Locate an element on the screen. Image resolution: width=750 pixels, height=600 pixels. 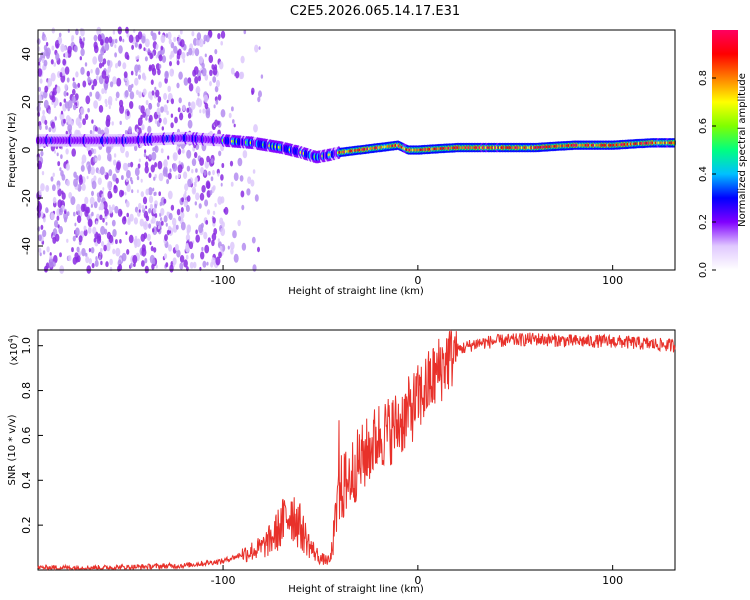
spectrogram-noise-layer is located at coordinates (150, 150).